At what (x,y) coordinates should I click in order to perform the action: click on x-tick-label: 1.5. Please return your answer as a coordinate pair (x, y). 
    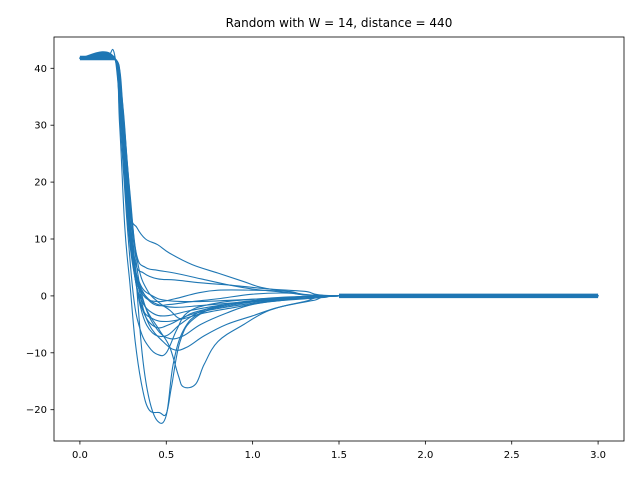
    Looking at the image, I should click on (339, 455).